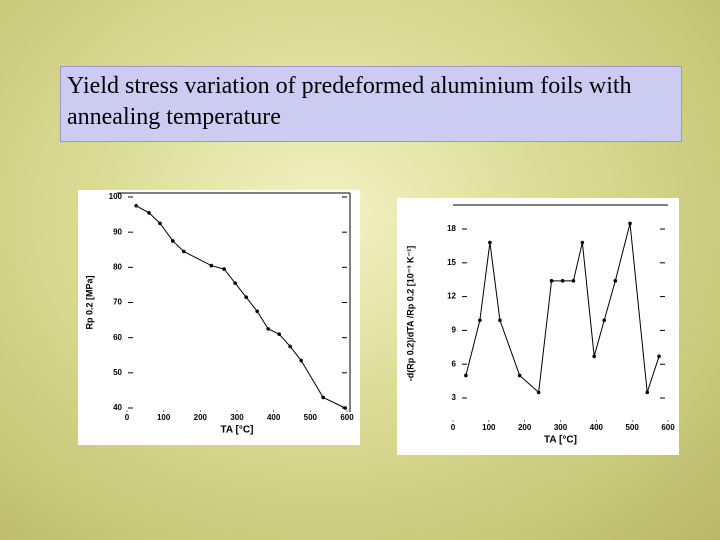  Describe the element at coordinates (89, 302) in the screenshot. I see `y-axis-label: Rp 0.2 [MPa]` at that location.